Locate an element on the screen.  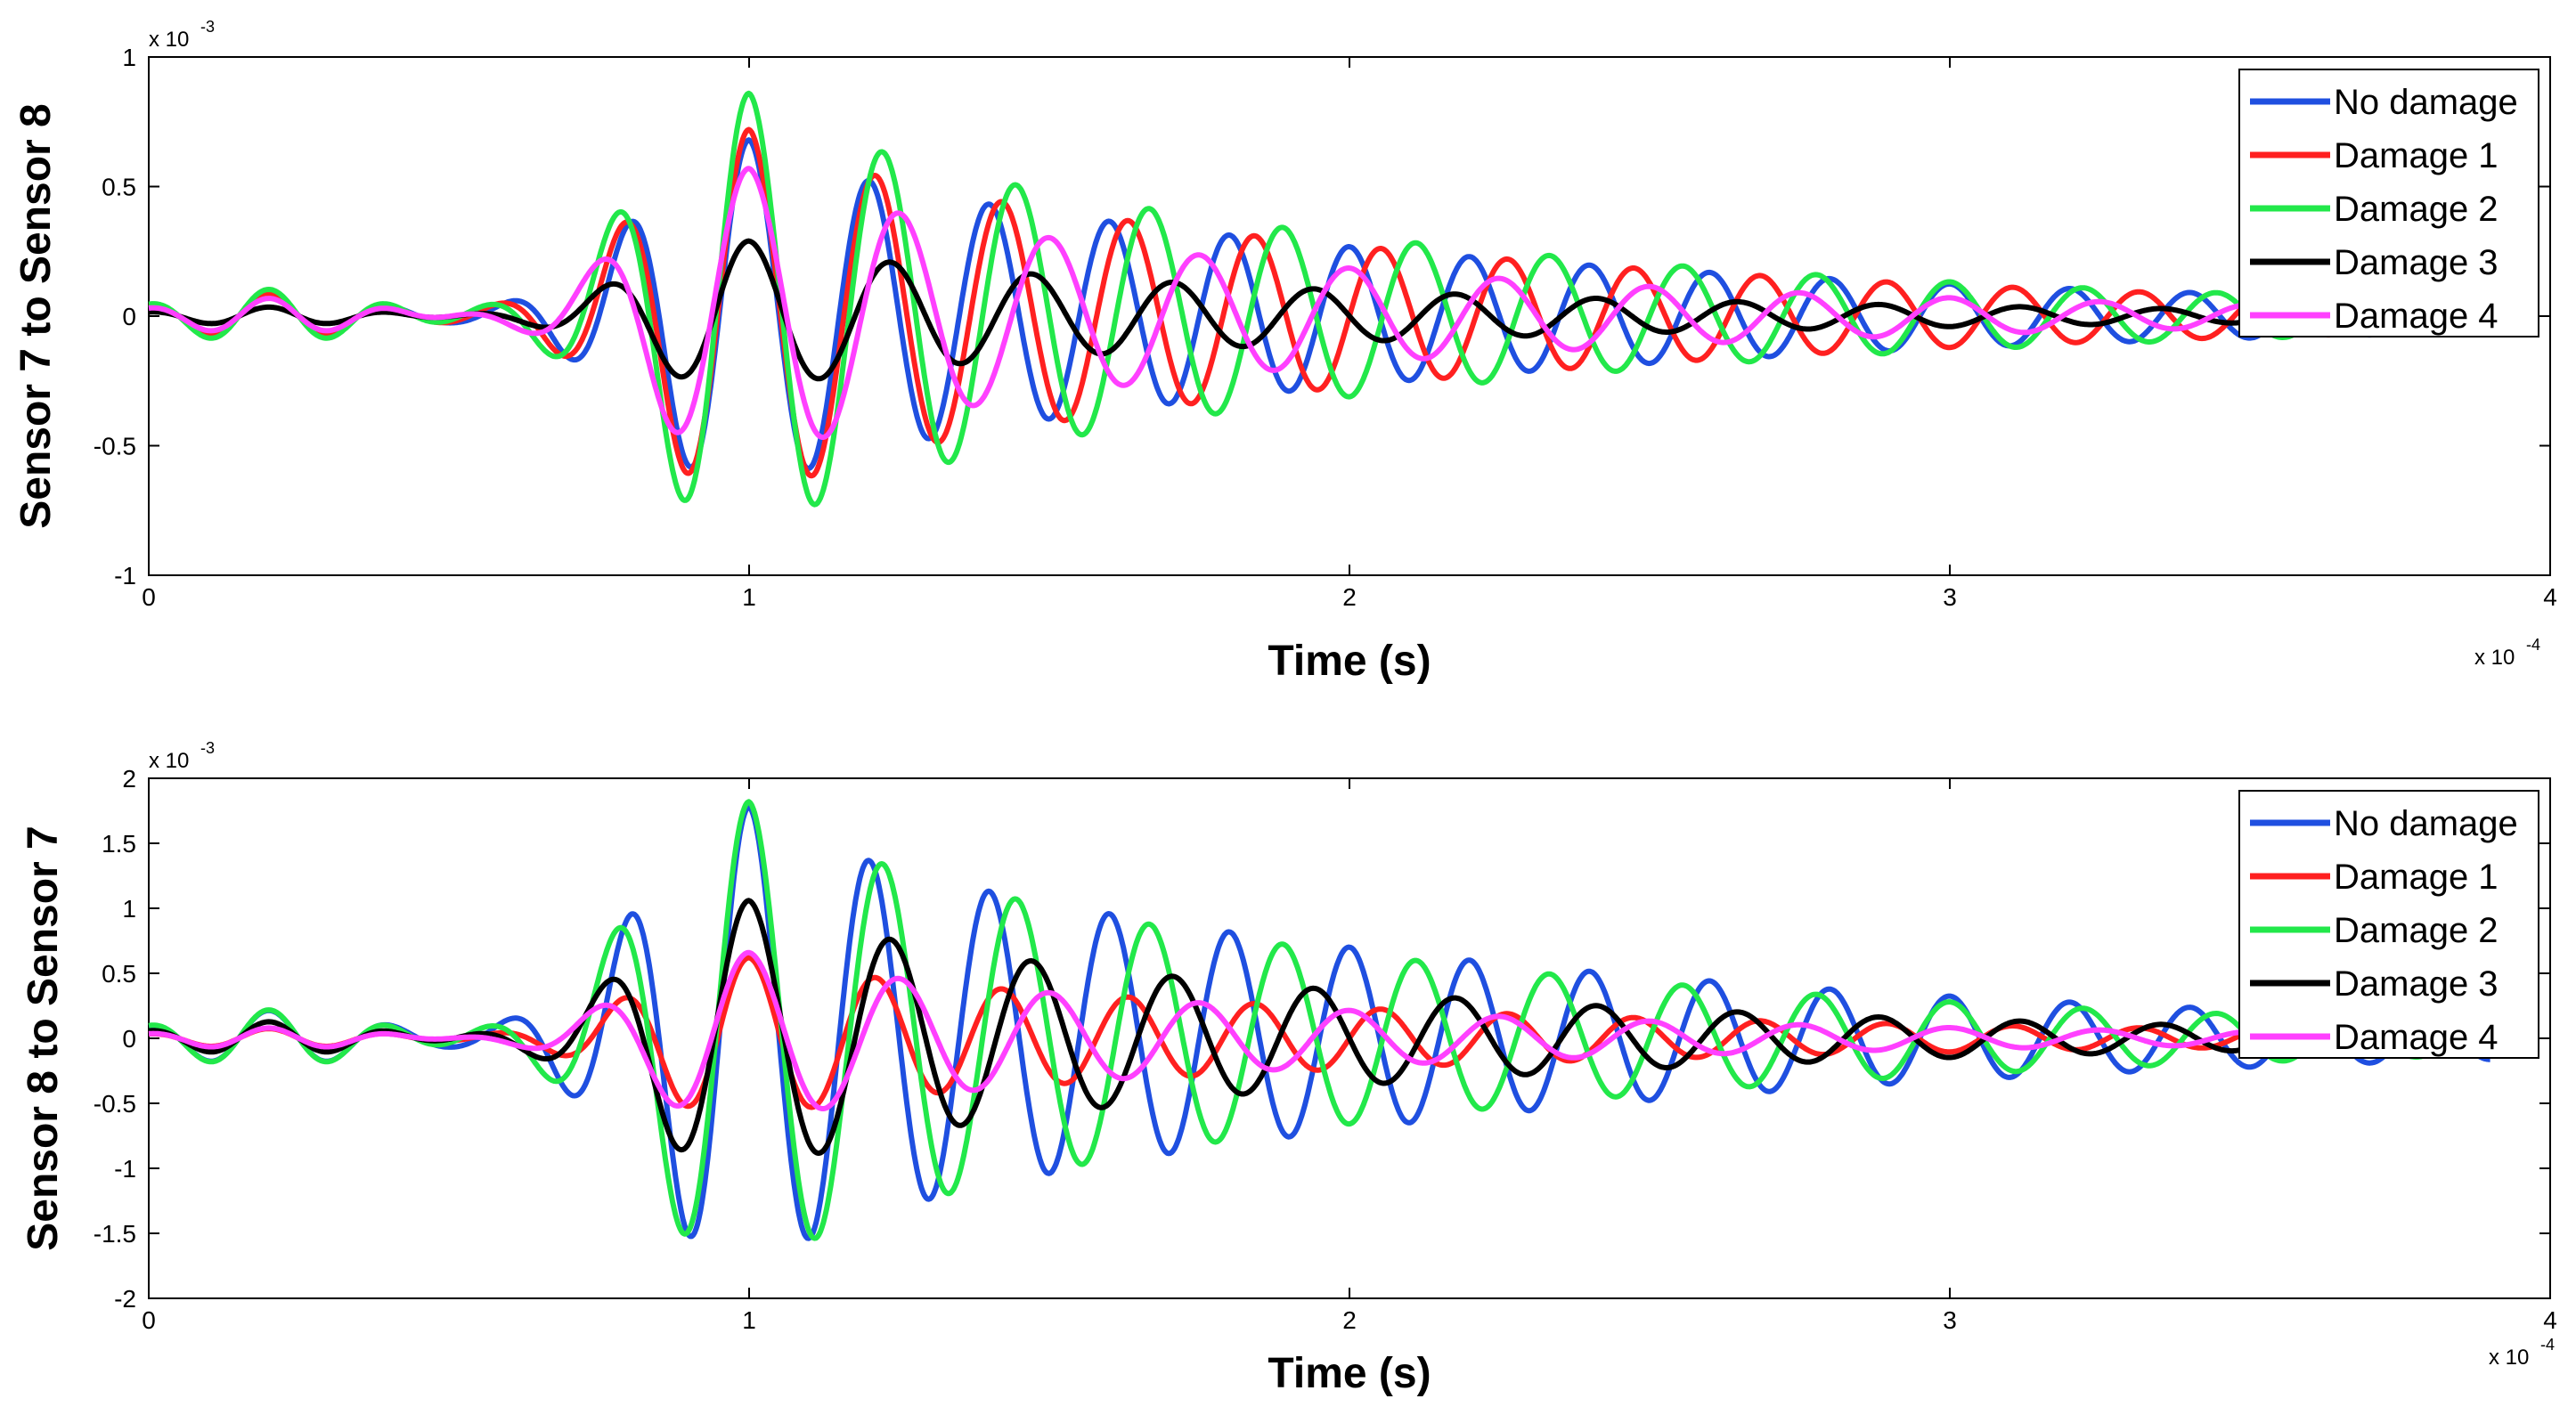
y-tick-label: -2 is located at coordinates (125, 1299).